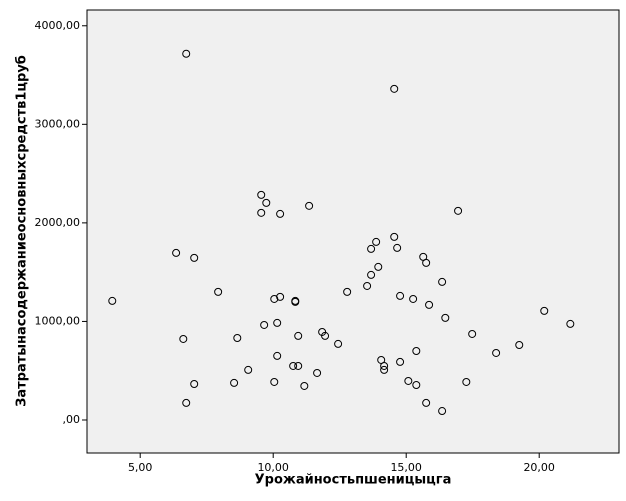  I want to click on x-tick-label: 20,00, so click(539, 467).